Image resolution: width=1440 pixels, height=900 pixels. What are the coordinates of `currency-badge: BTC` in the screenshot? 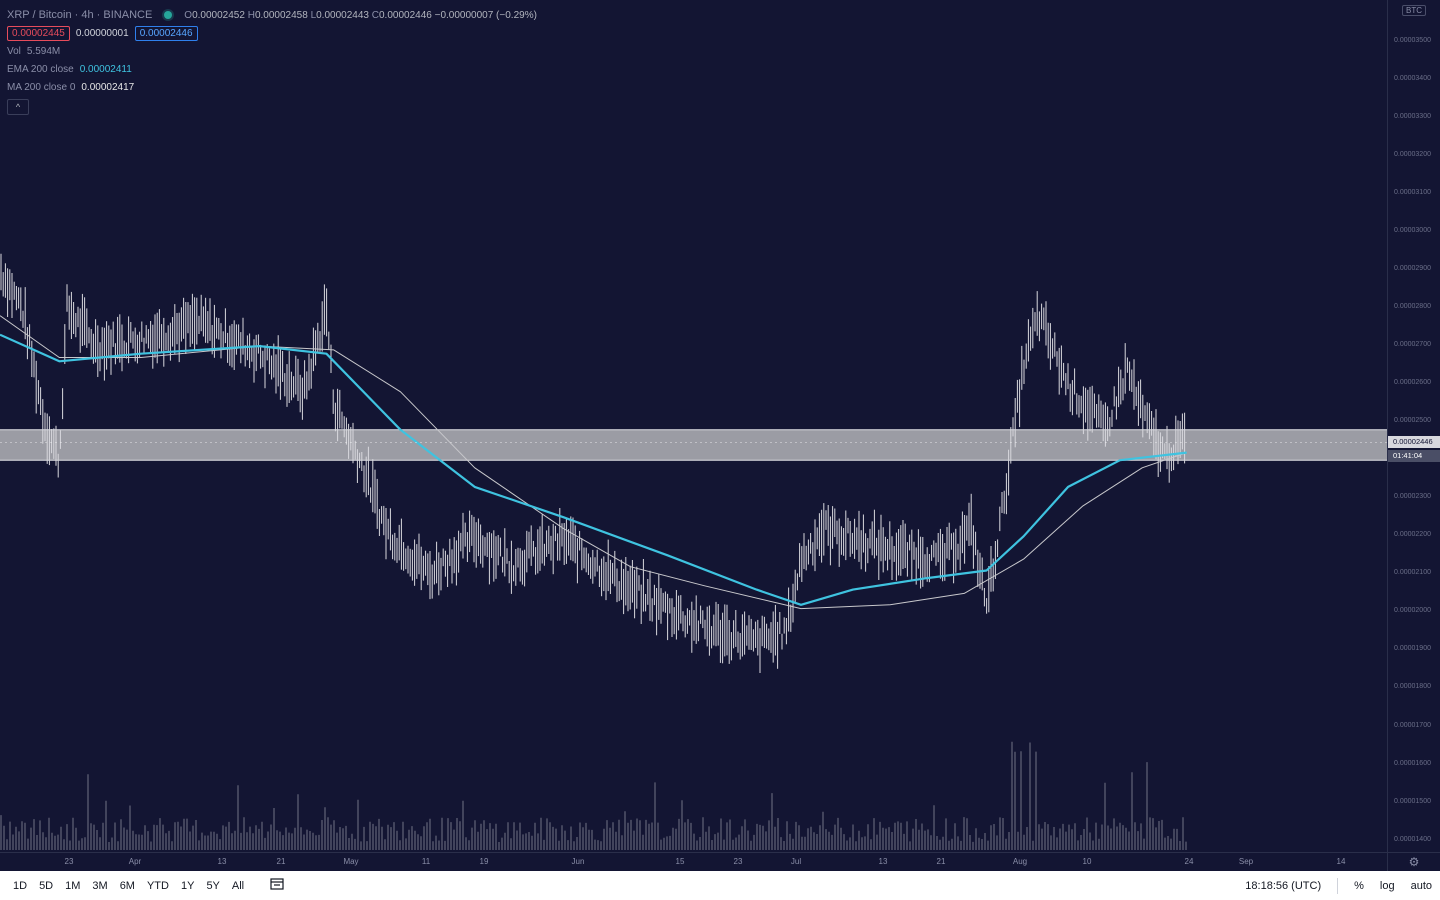 It's located at (1414, 10).